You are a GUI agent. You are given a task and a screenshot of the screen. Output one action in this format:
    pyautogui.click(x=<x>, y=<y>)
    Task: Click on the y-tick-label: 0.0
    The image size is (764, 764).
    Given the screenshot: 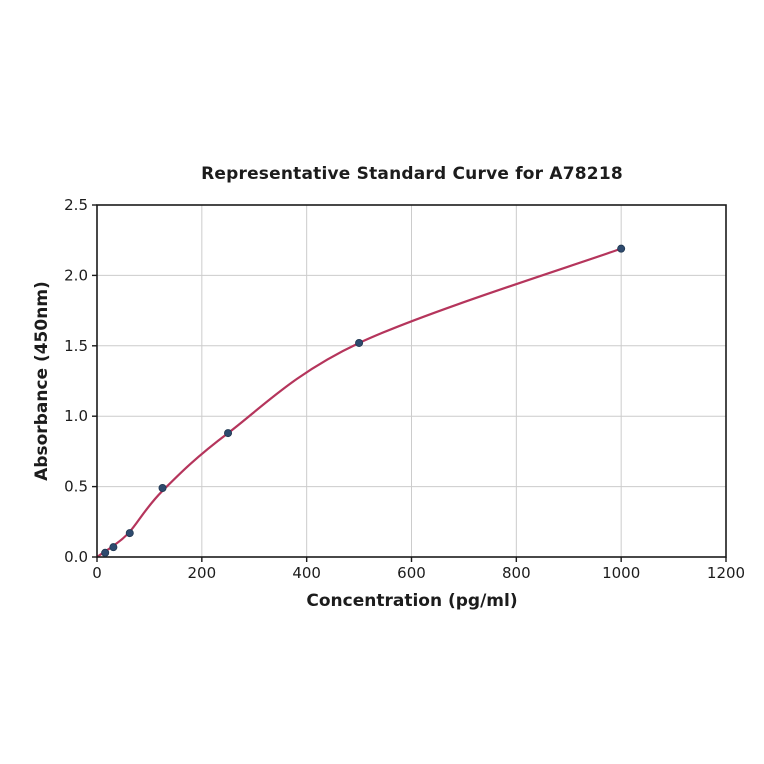 What is the action you would take?
    pyautogui.click(x=76, y=557)
    